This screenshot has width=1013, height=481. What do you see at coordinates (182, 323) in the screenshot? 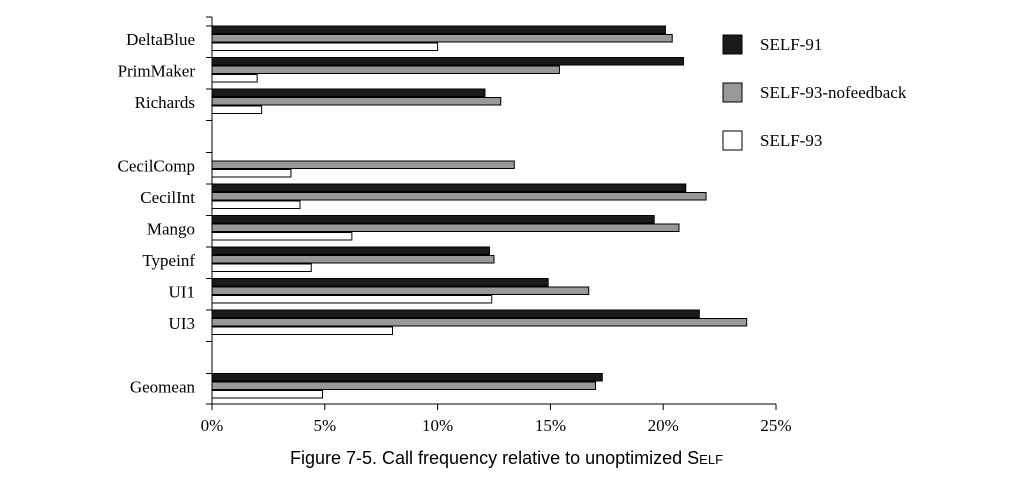
I see `category-label: UI3` at bounding box center [182, 323].